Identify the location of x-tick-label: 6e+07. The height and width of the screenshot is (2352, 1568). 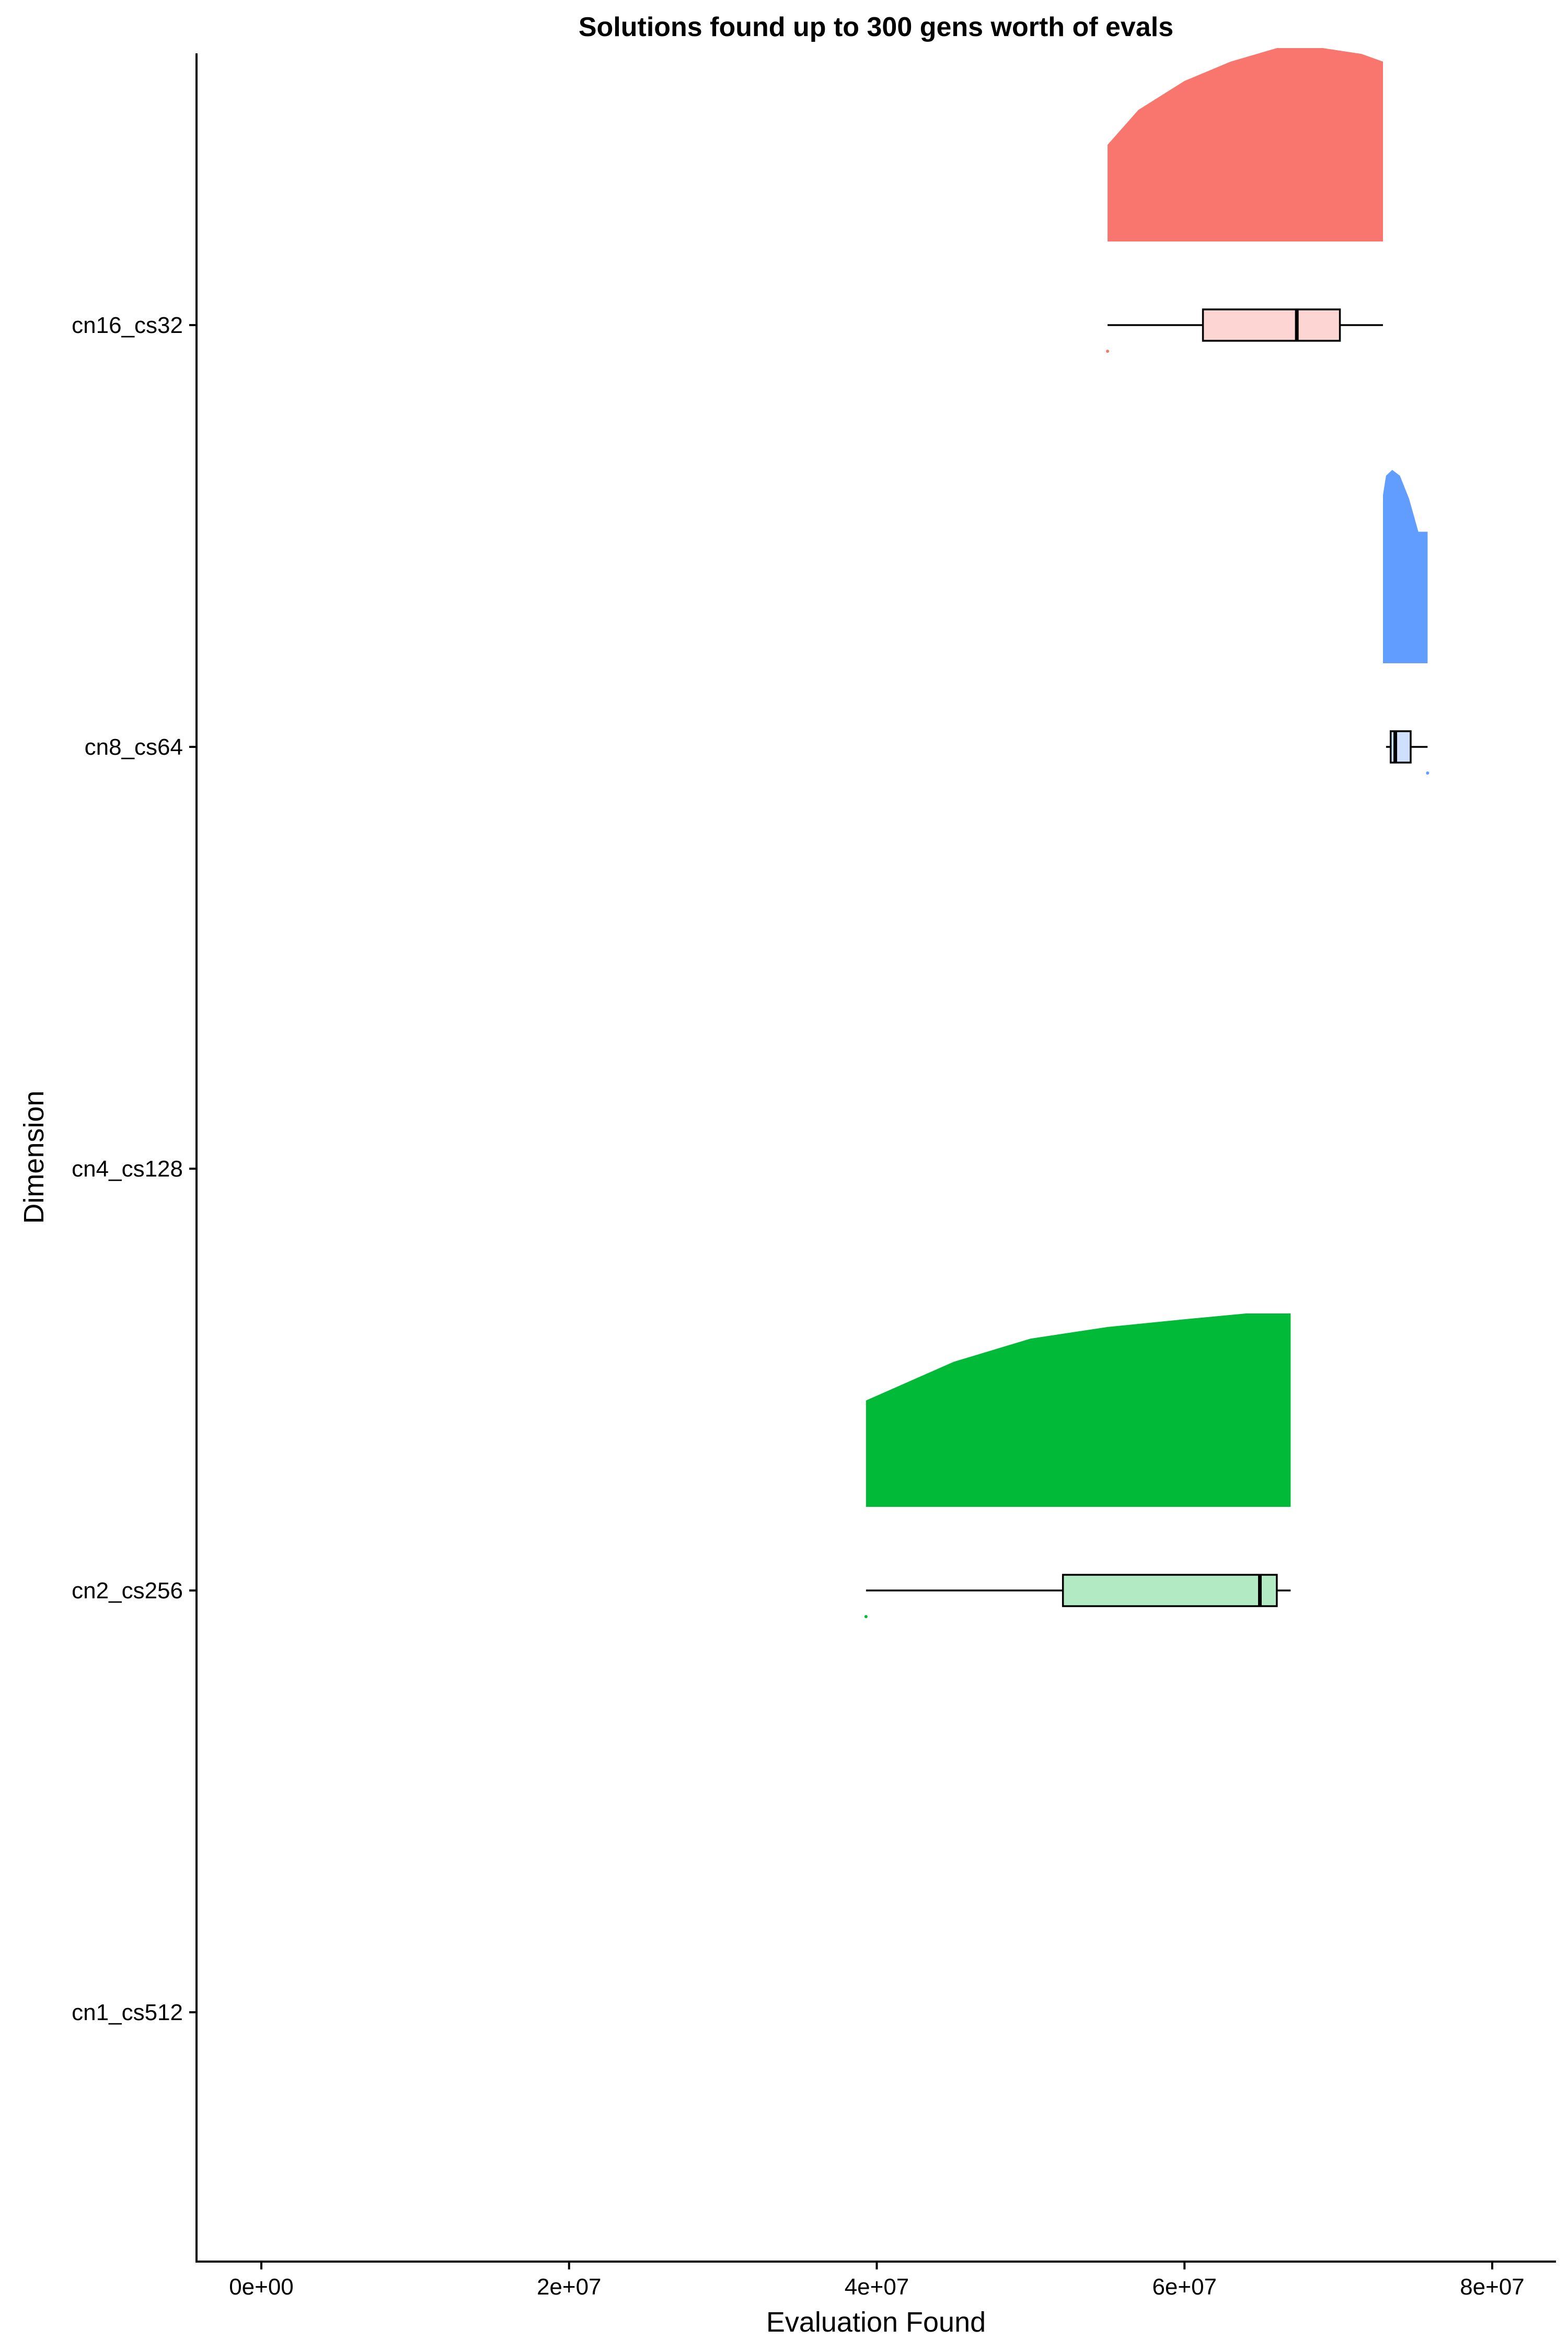
(1184, 2287).